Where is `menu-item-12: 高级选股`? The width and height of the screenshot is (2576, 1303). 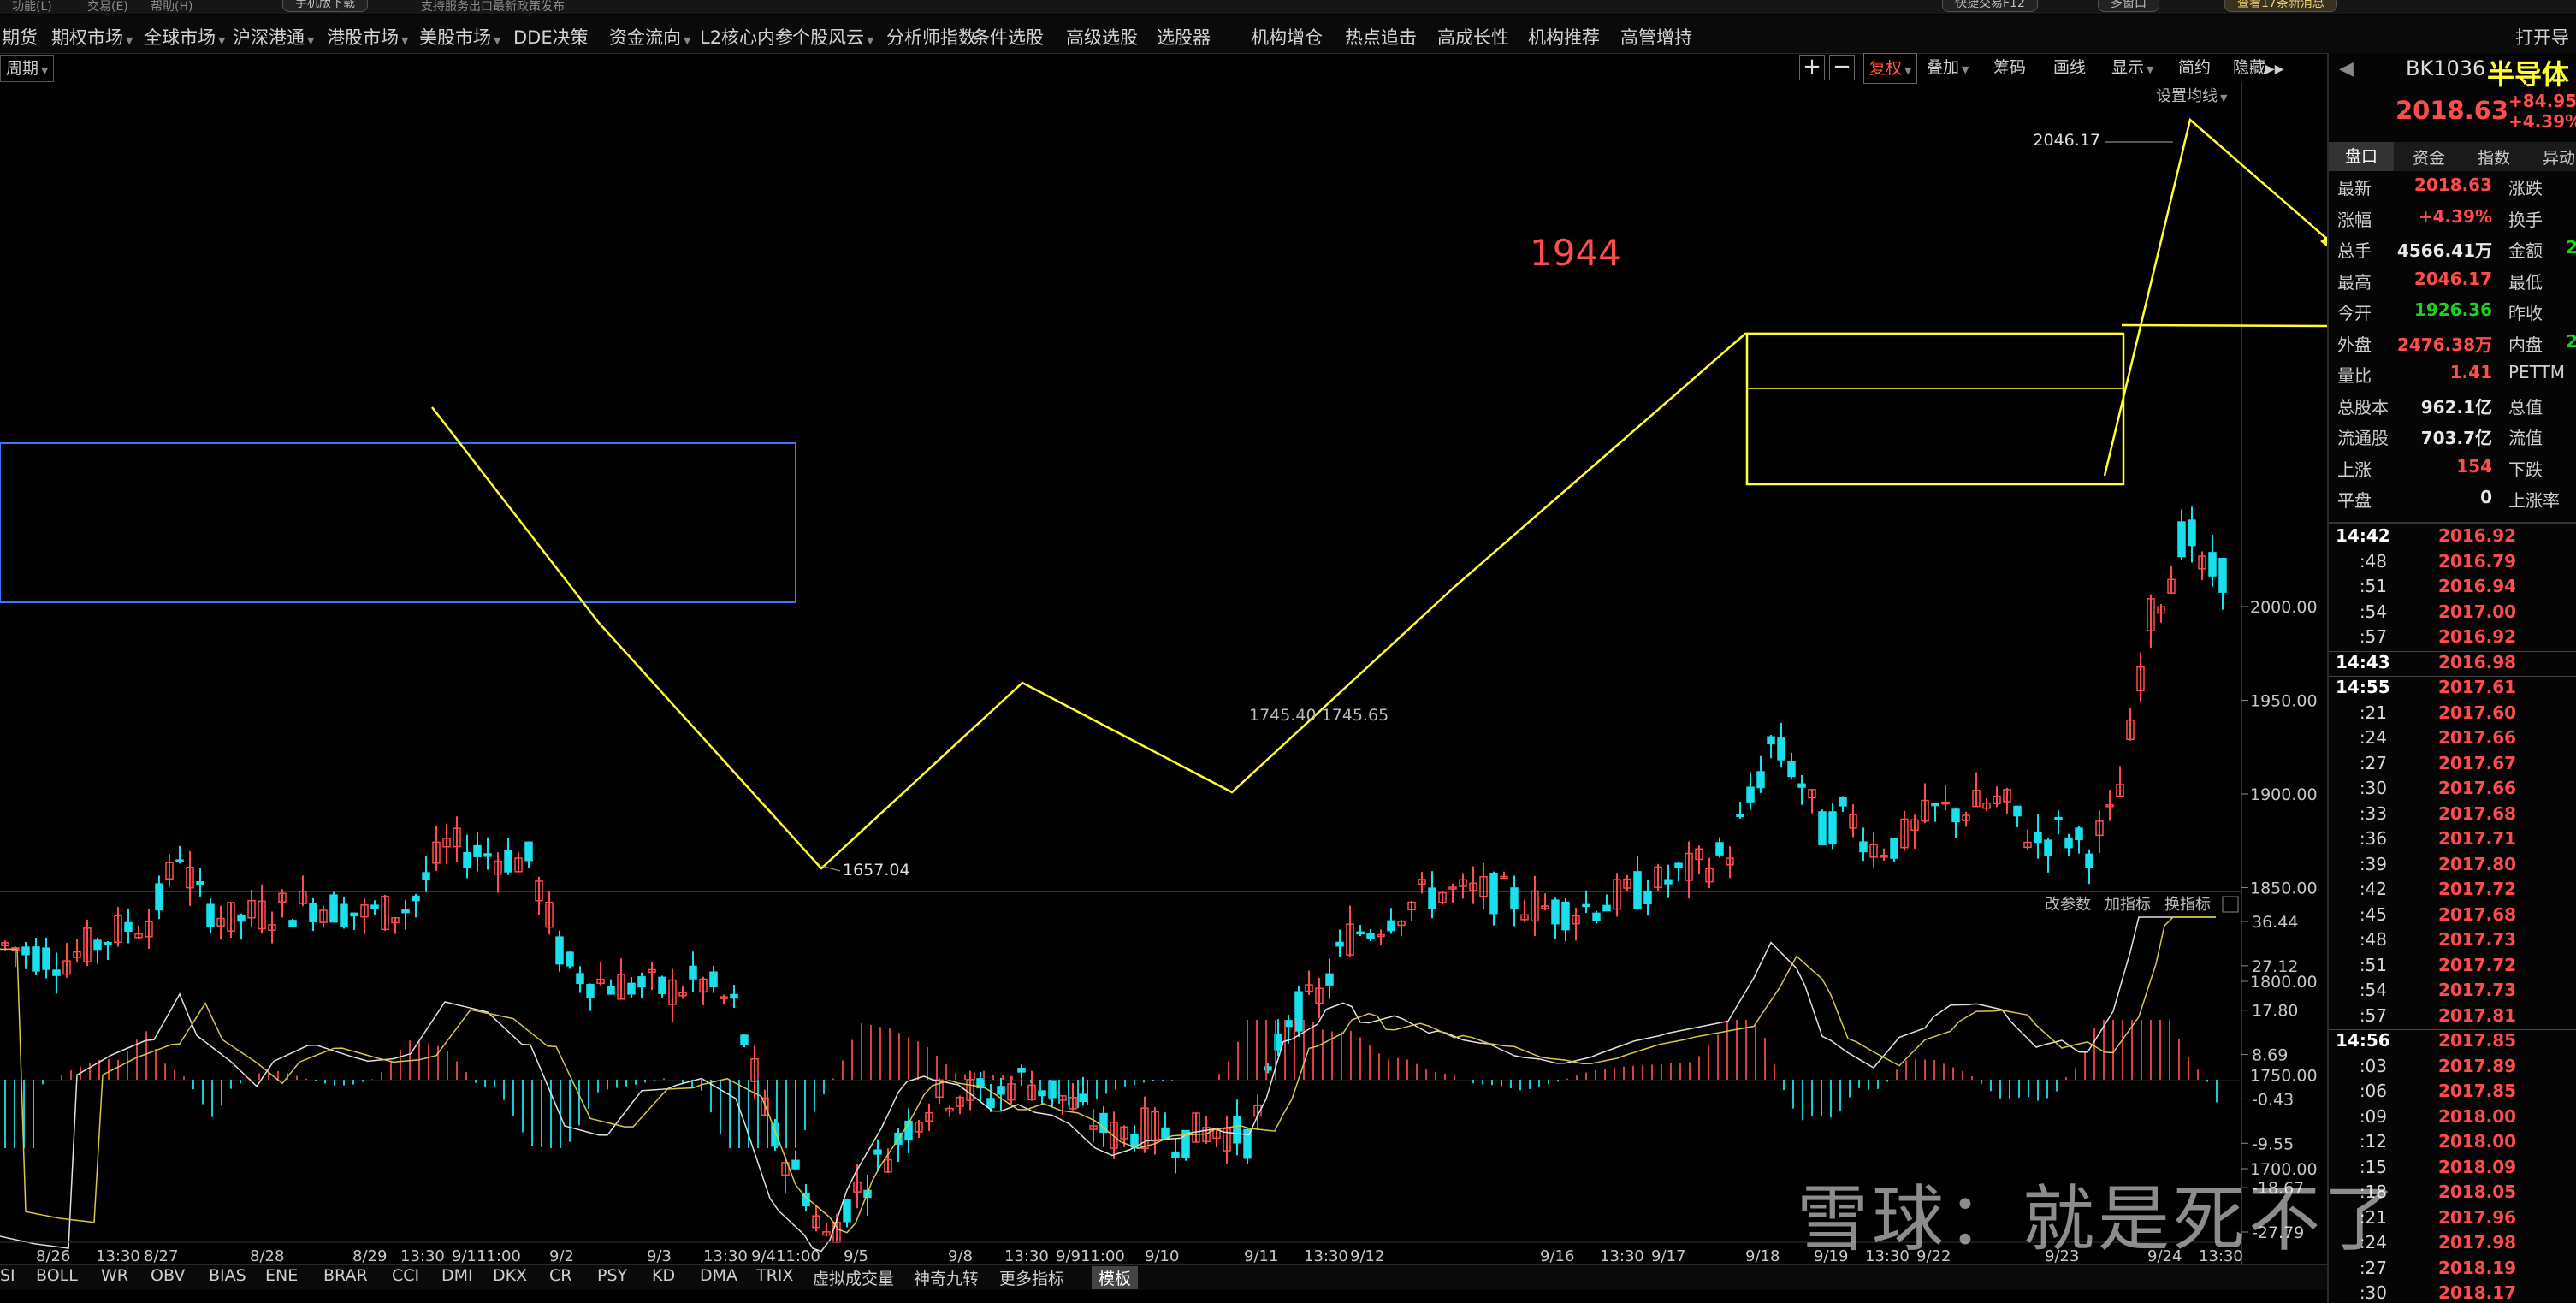
menu-item-12: 高级选股 is located at coordinates (1102, 37).